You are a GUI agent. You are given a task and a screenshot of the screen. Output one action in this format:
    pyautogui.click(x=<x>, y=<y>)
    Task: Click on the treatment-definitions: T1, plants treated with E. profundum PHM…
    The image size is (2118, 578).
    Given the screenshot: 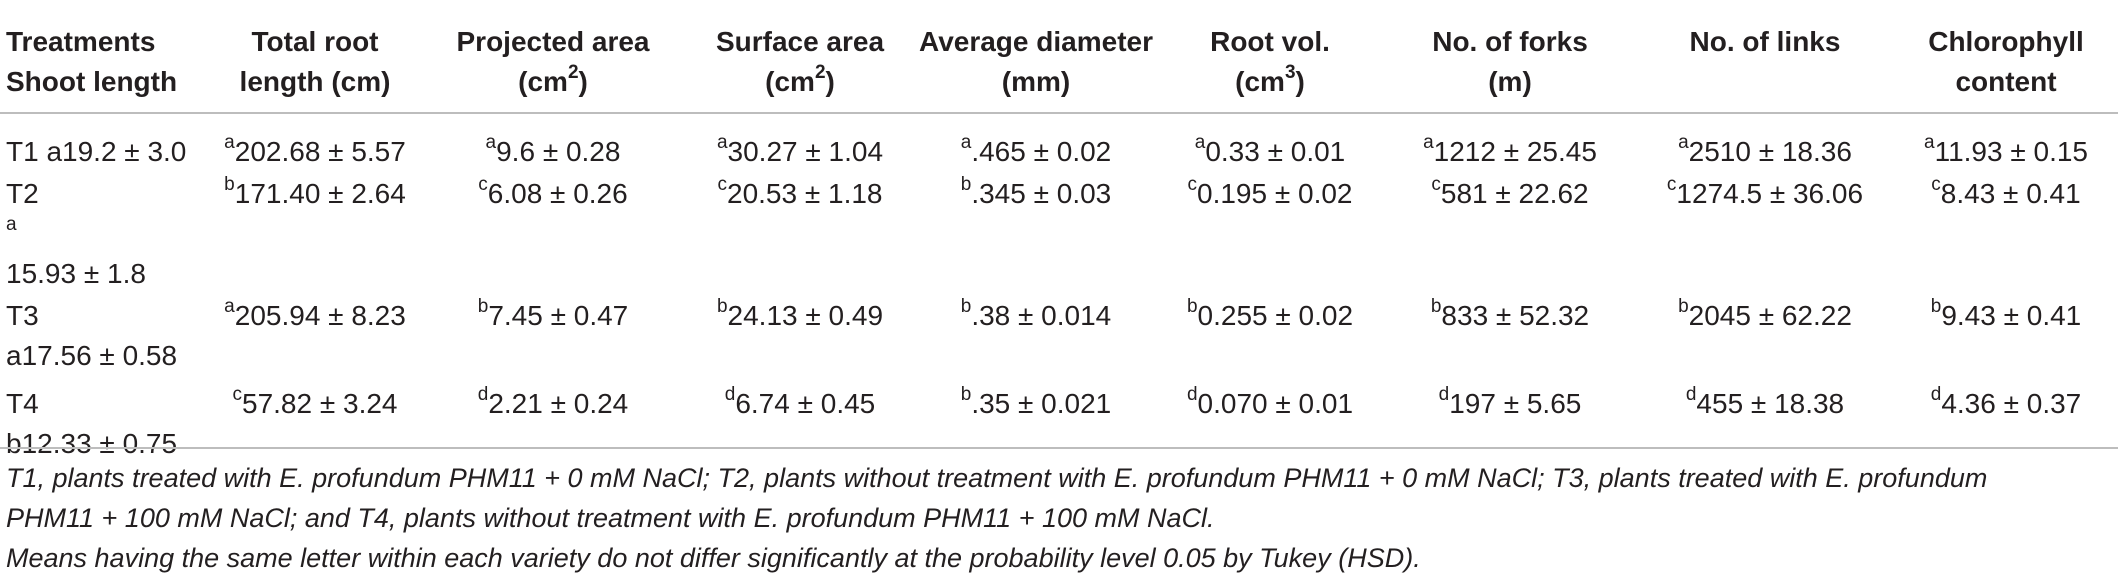 What is the action you would take?
    pyautogui.click(x=1056, y=498)
    